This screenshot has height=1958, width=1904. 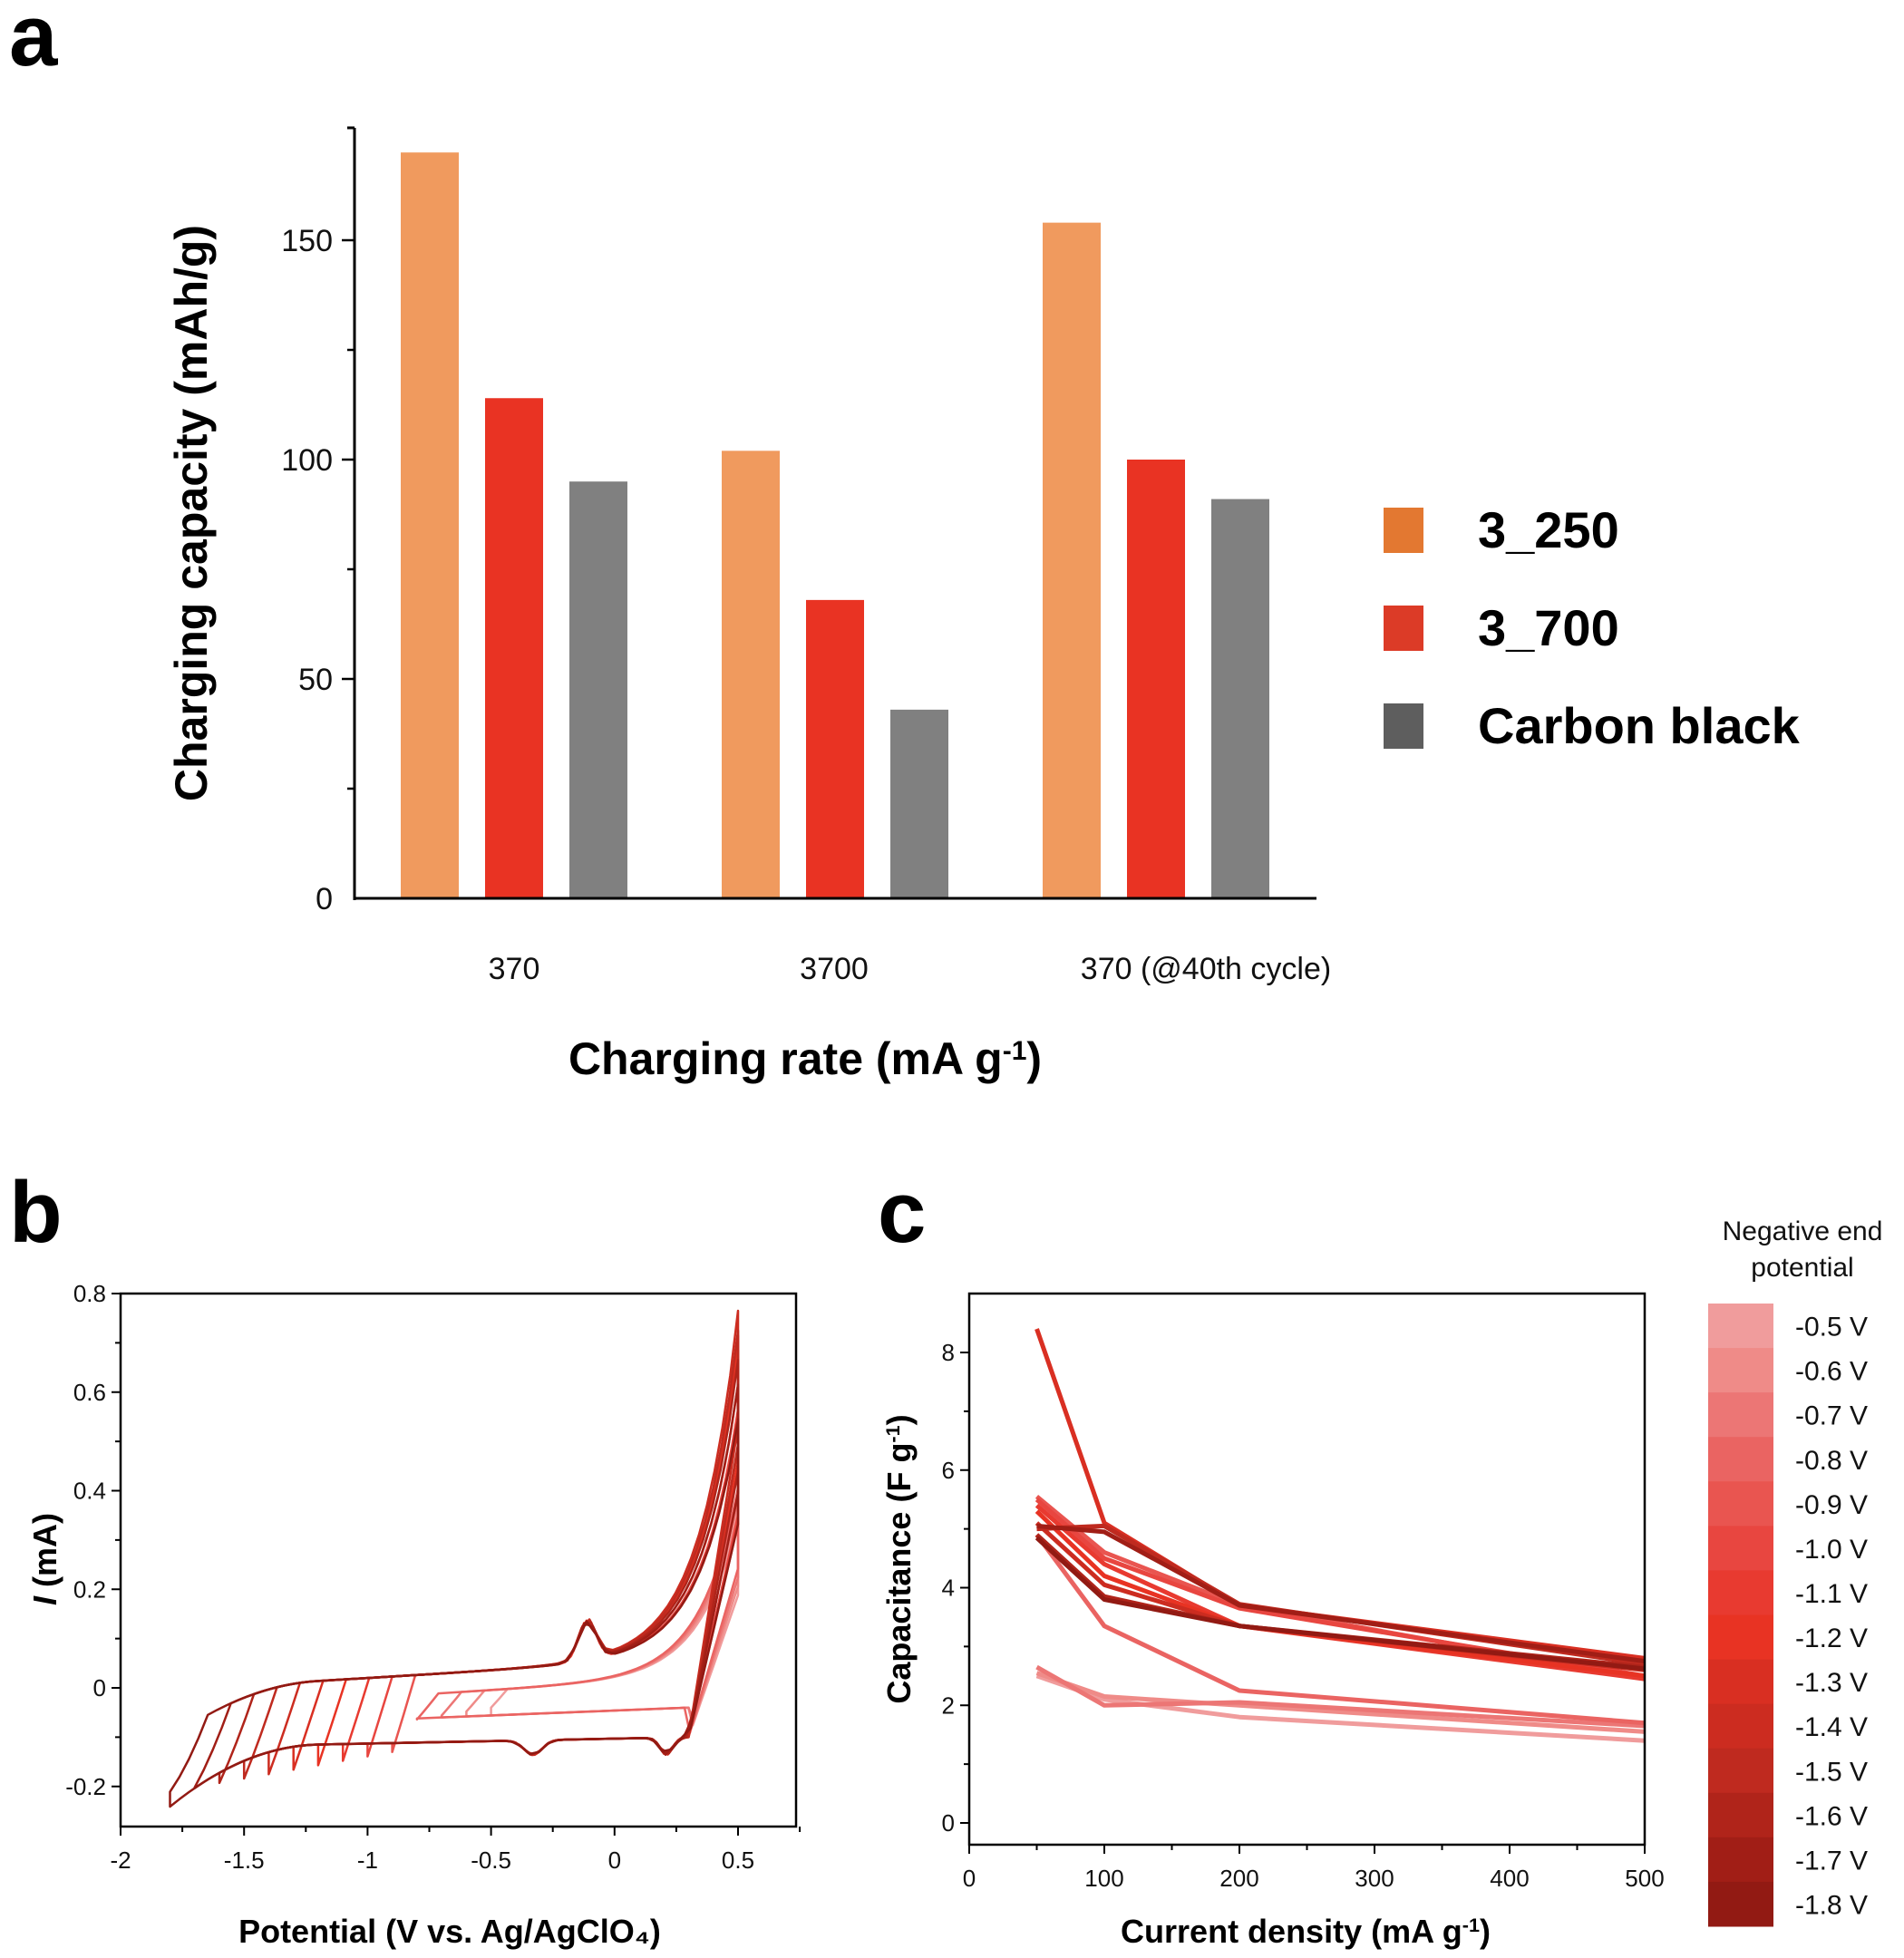 What do you see at coordinates (1238, 1878) in the screenshot?
I see `x-tick-label: 200` at bounding box center [1238, 1878].